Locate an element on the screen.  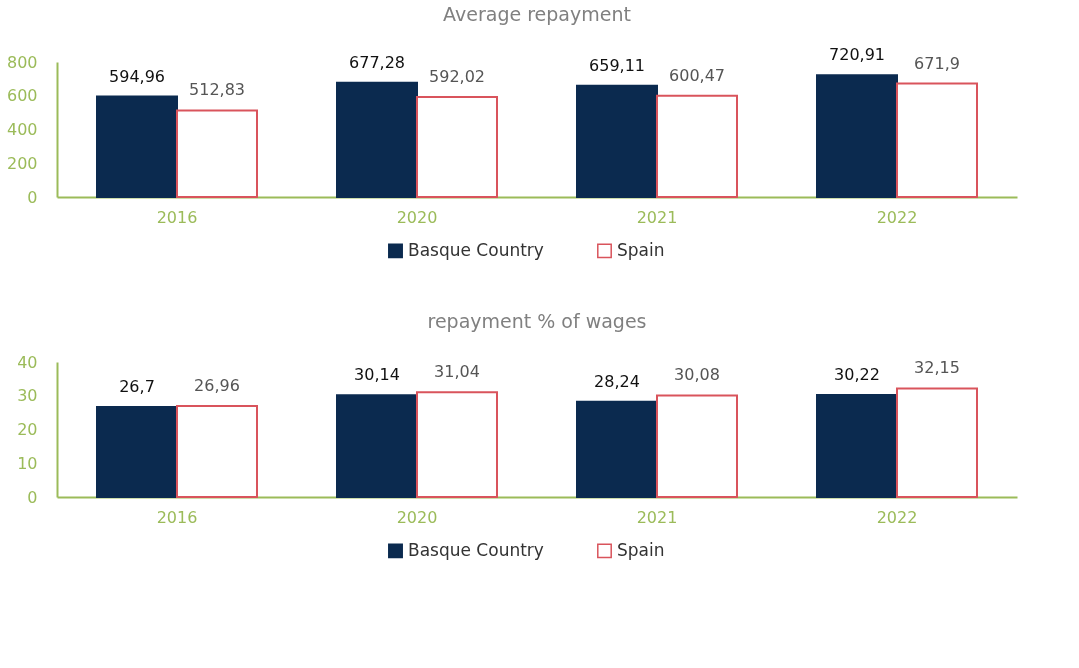
data-label: 592,02 is located at coordinates (457, 77).